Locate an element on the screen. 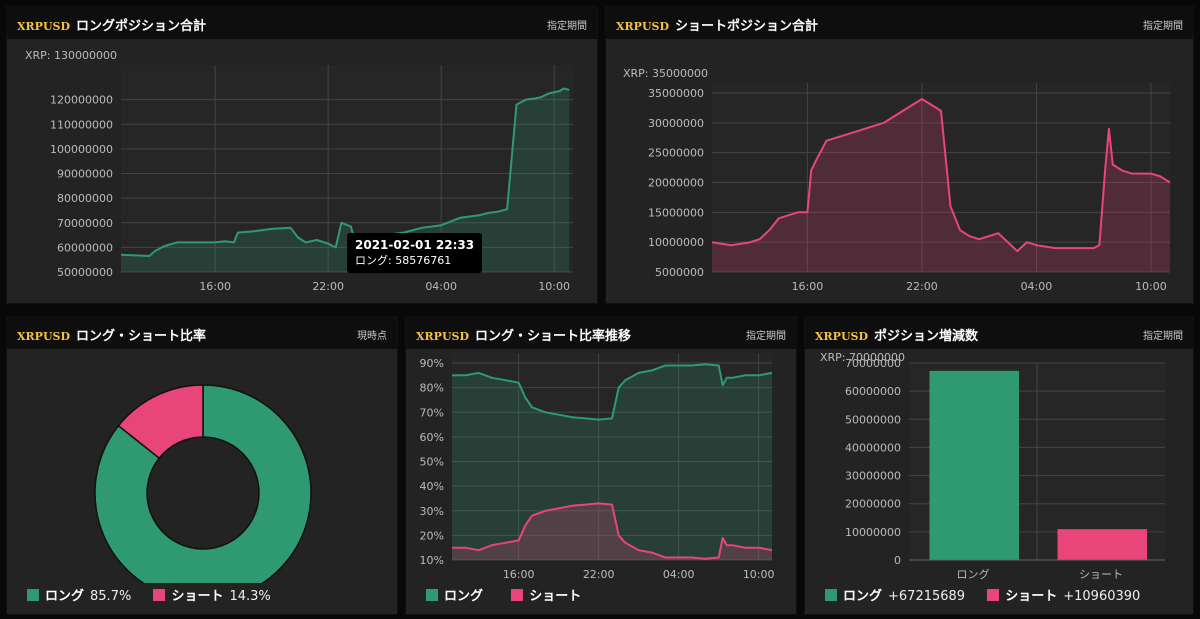 The width and height of the screenshot is (1200, 619). panel-header: XRPUSD ロング・ショート比率 現時点 is located at coordinates (202, 333).